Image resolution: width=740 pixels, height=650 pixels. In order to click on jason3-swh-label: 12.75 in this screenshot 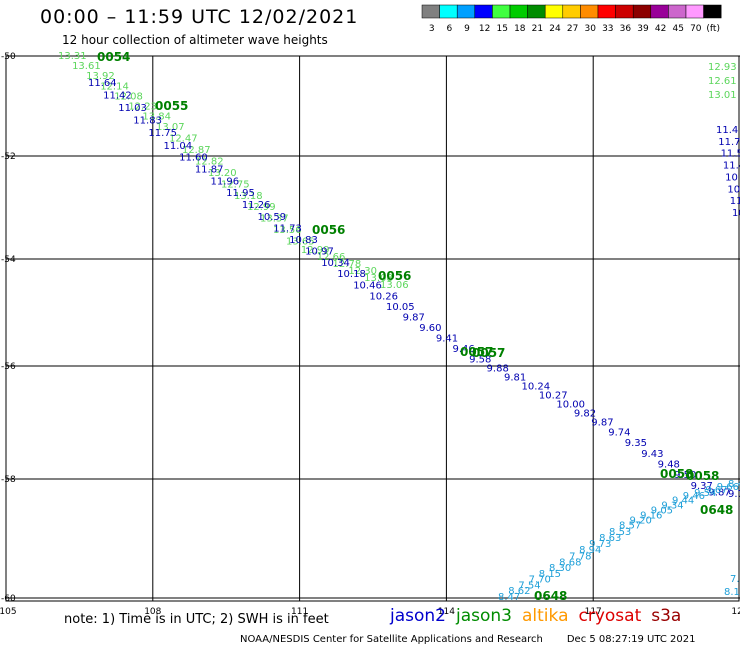, I will do `click(235, 184)`.